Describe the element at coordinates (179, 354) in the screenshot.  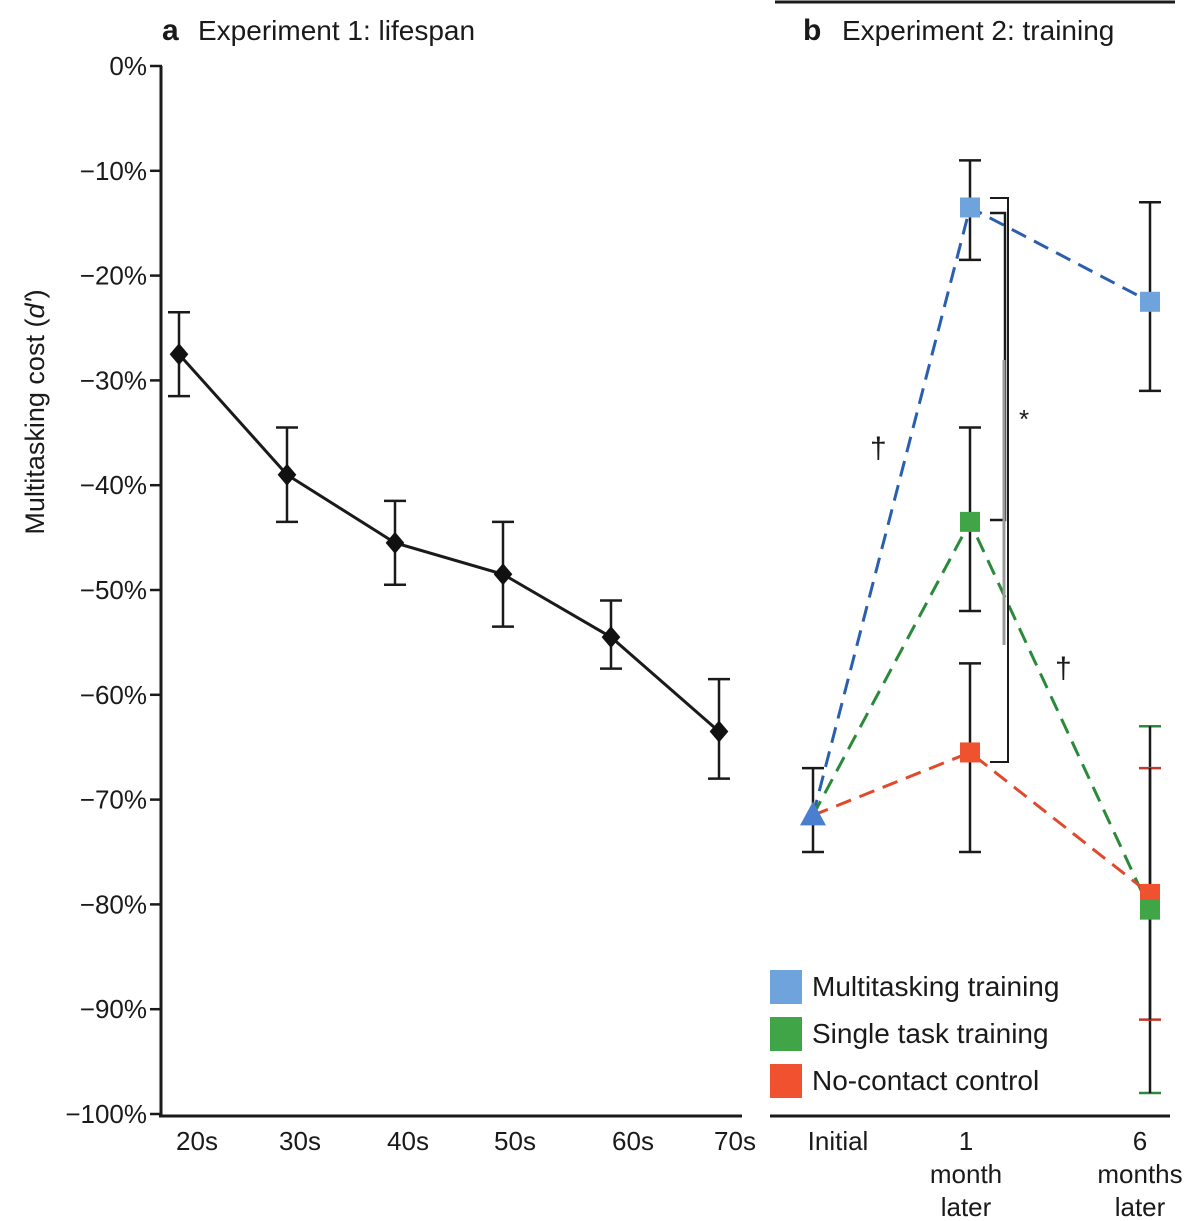
I see `data-point-20s` at that location.